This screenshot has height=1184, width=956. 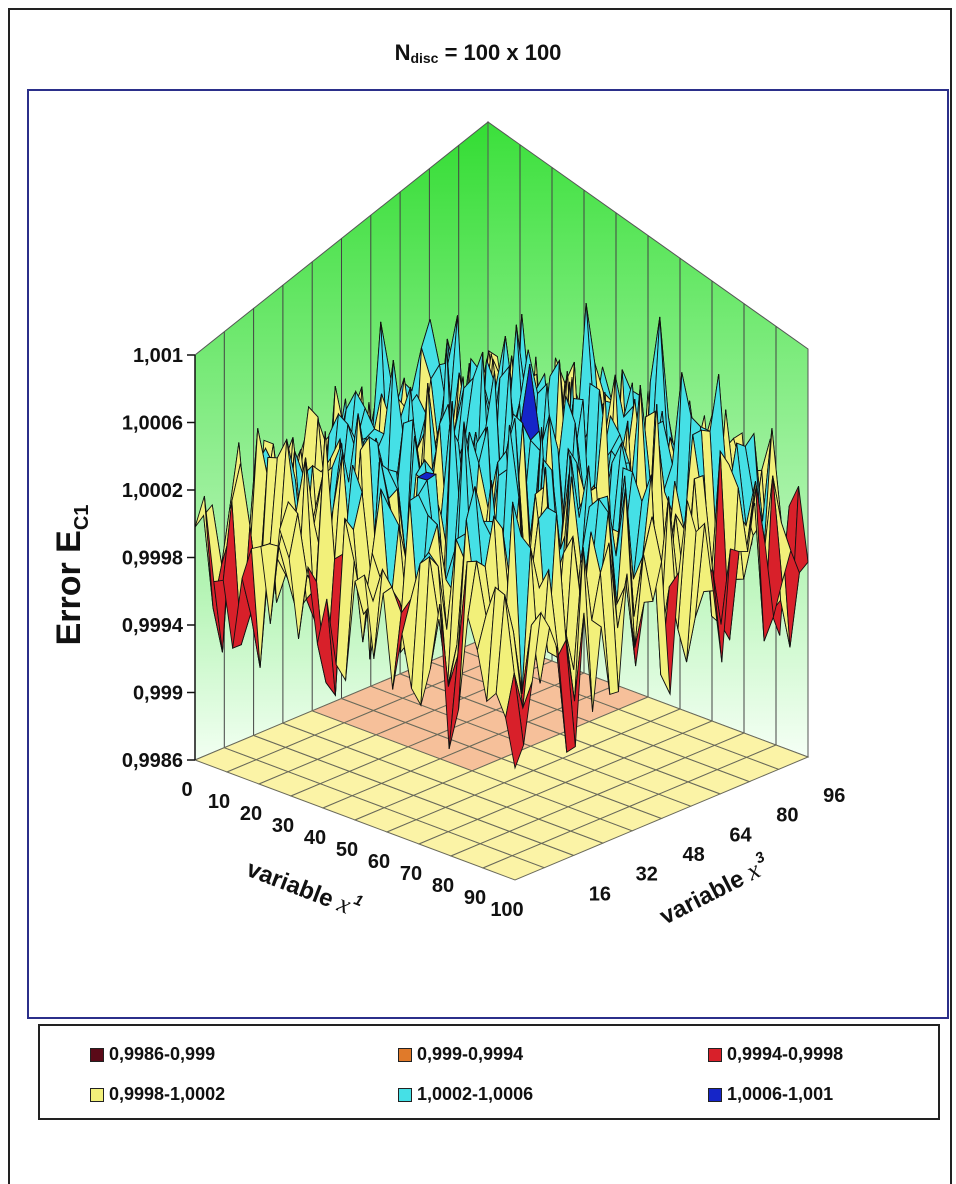 What do you see at coordinates (647, 875) in the screenshot?
I see `y-tick-label: 32` at bounding box center [647, 875].